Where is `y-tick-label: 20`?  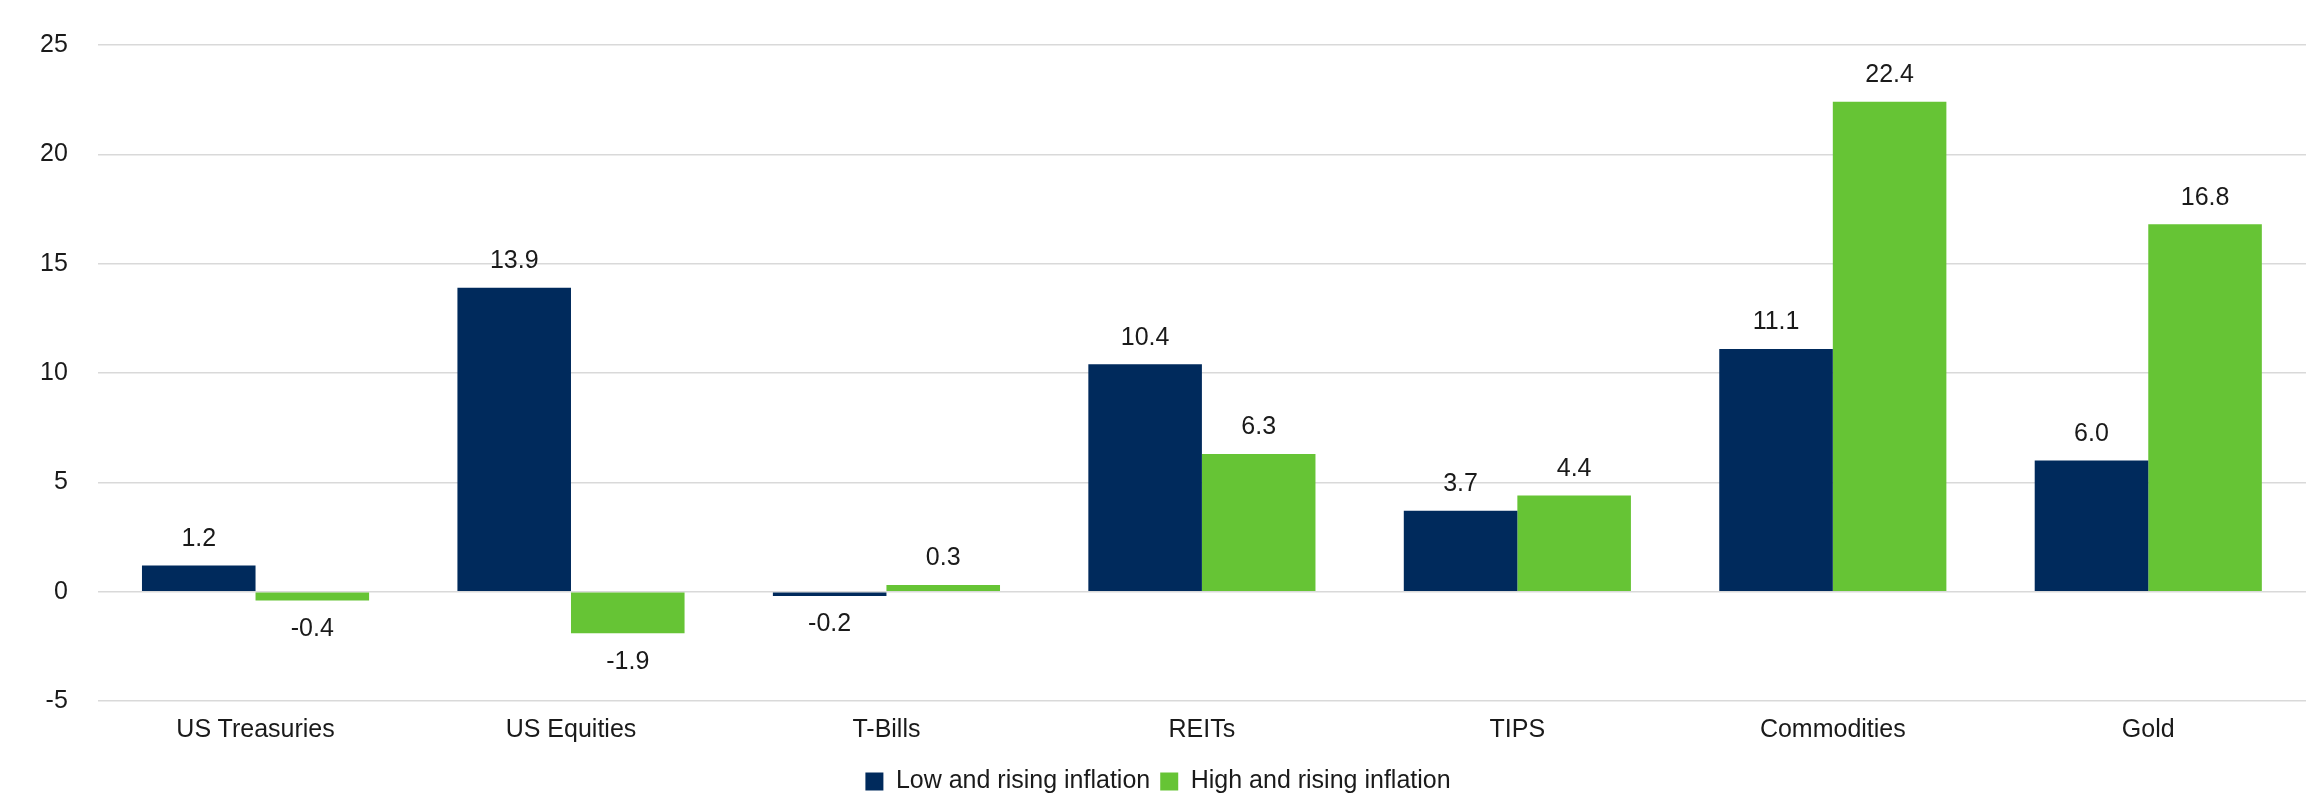 y-tick-label: 20 is located at coordinates (54, 152).